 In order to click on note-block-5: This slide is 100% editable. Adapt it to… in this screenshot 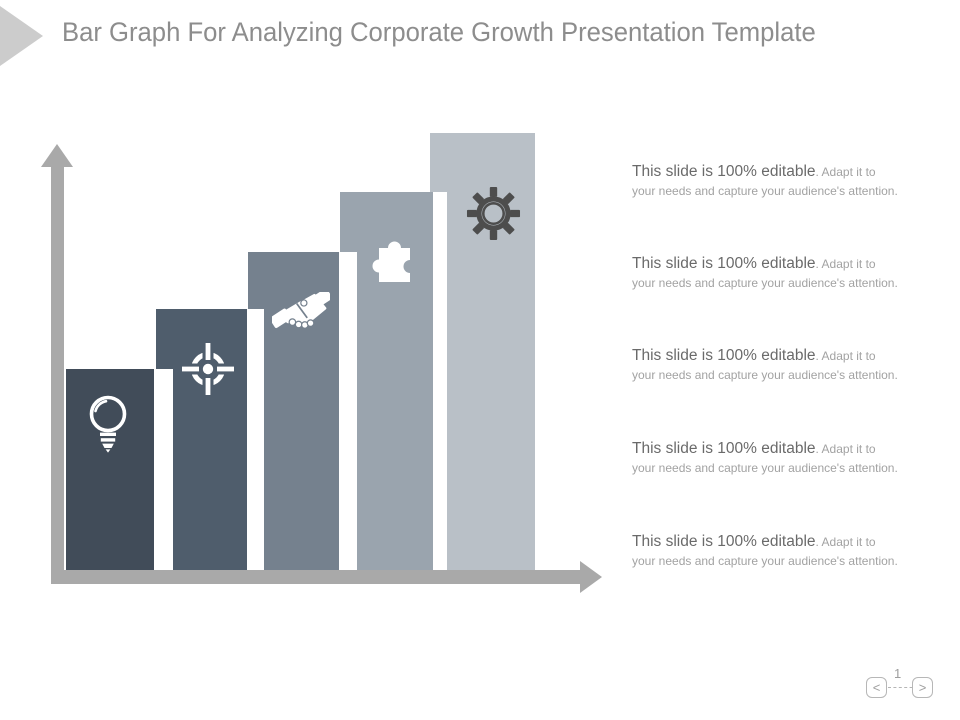, I will do `click(782, 550)`.